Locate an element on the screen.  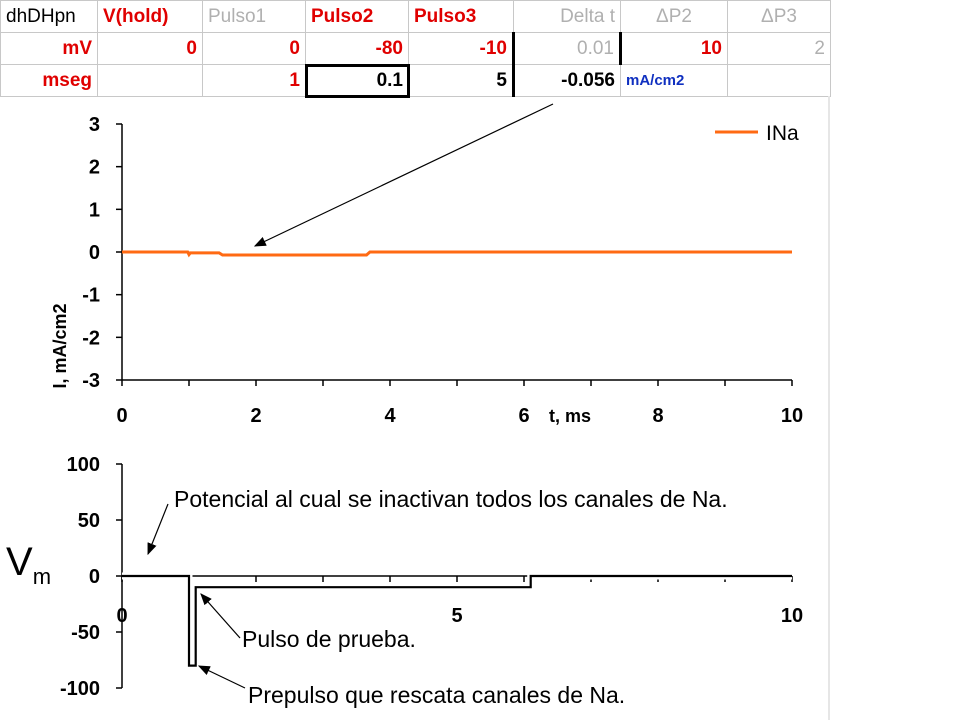
y-tick-label: 100 is located at coordinates (83, 465).